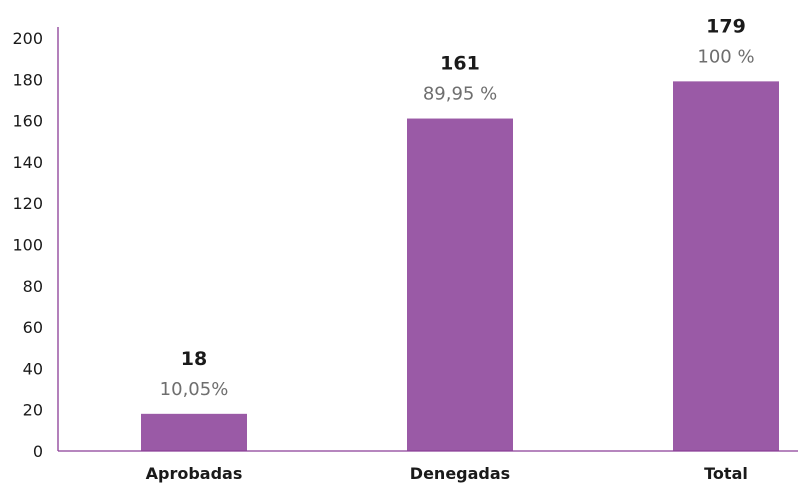 Image resolution: width=798 pixels, height=488 pixels. Describe the element at coordinates (33, 368) in the screenshot. I see `y-tick-label-40: 40` at that location.